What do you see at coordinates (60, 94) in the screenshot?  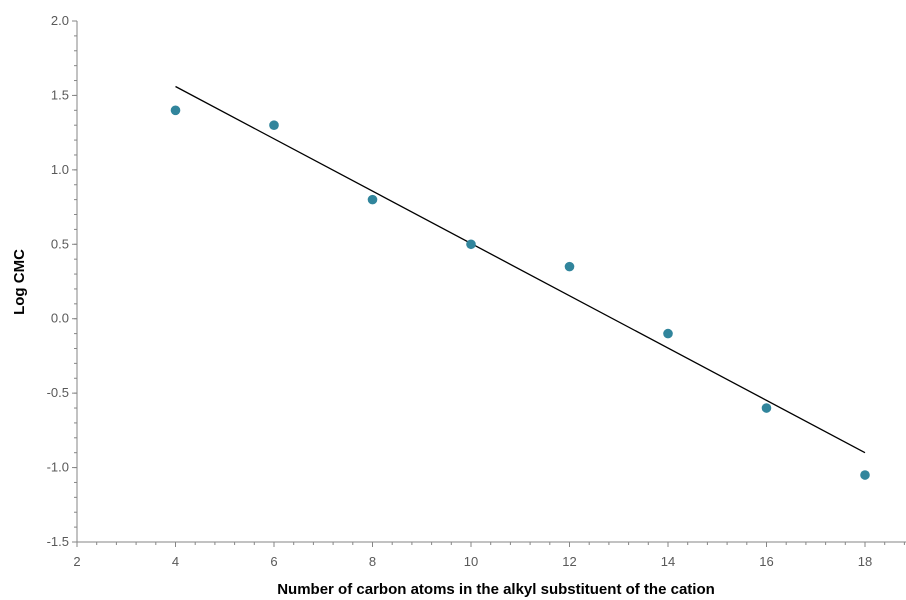 I see `y-tick-label: 1.5` at bounding box center [60, 94].